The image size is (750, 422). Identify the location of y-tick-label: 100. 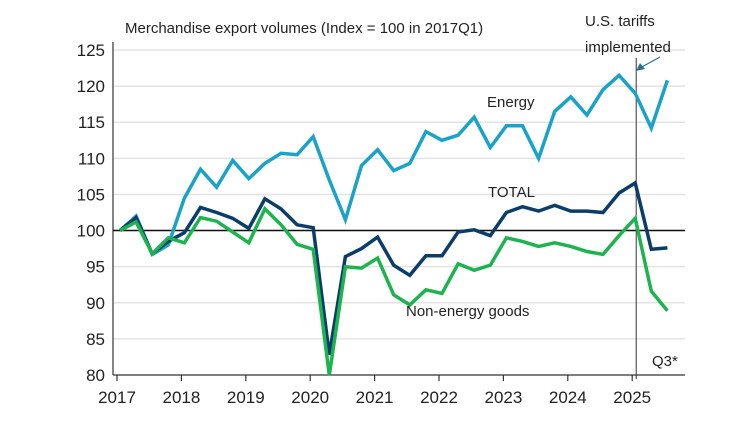
(91, 231).